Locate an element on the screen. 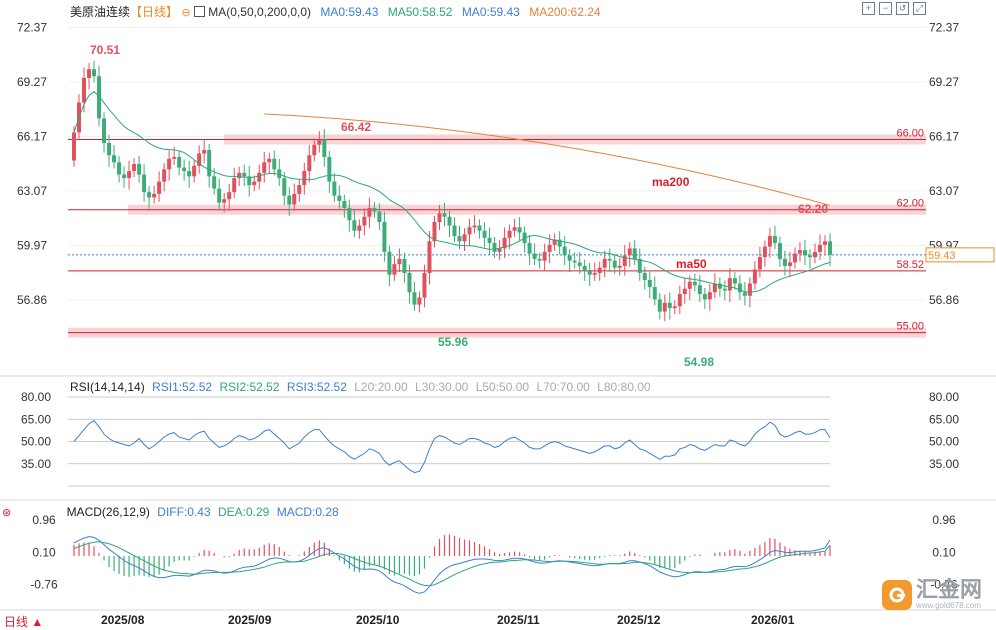 This screenshot has width=996, height=630. level-label: 62.00 is located at coordinates (910, 204).